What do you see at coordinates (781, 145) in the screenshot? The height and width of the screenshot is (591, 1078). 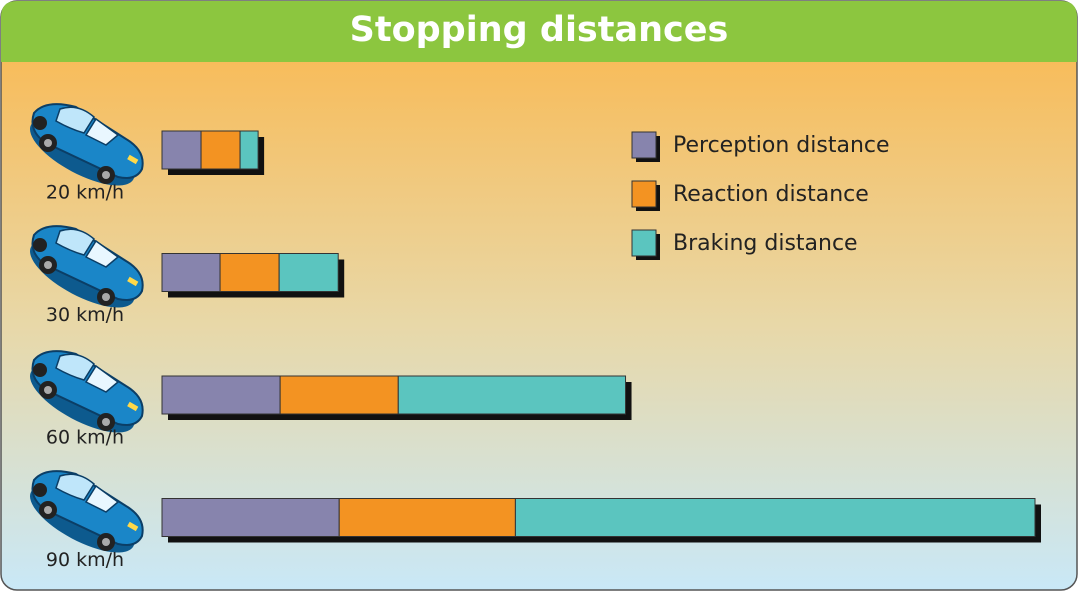 I see `legend-label: Perception distance` at bounding box center [781, 145].